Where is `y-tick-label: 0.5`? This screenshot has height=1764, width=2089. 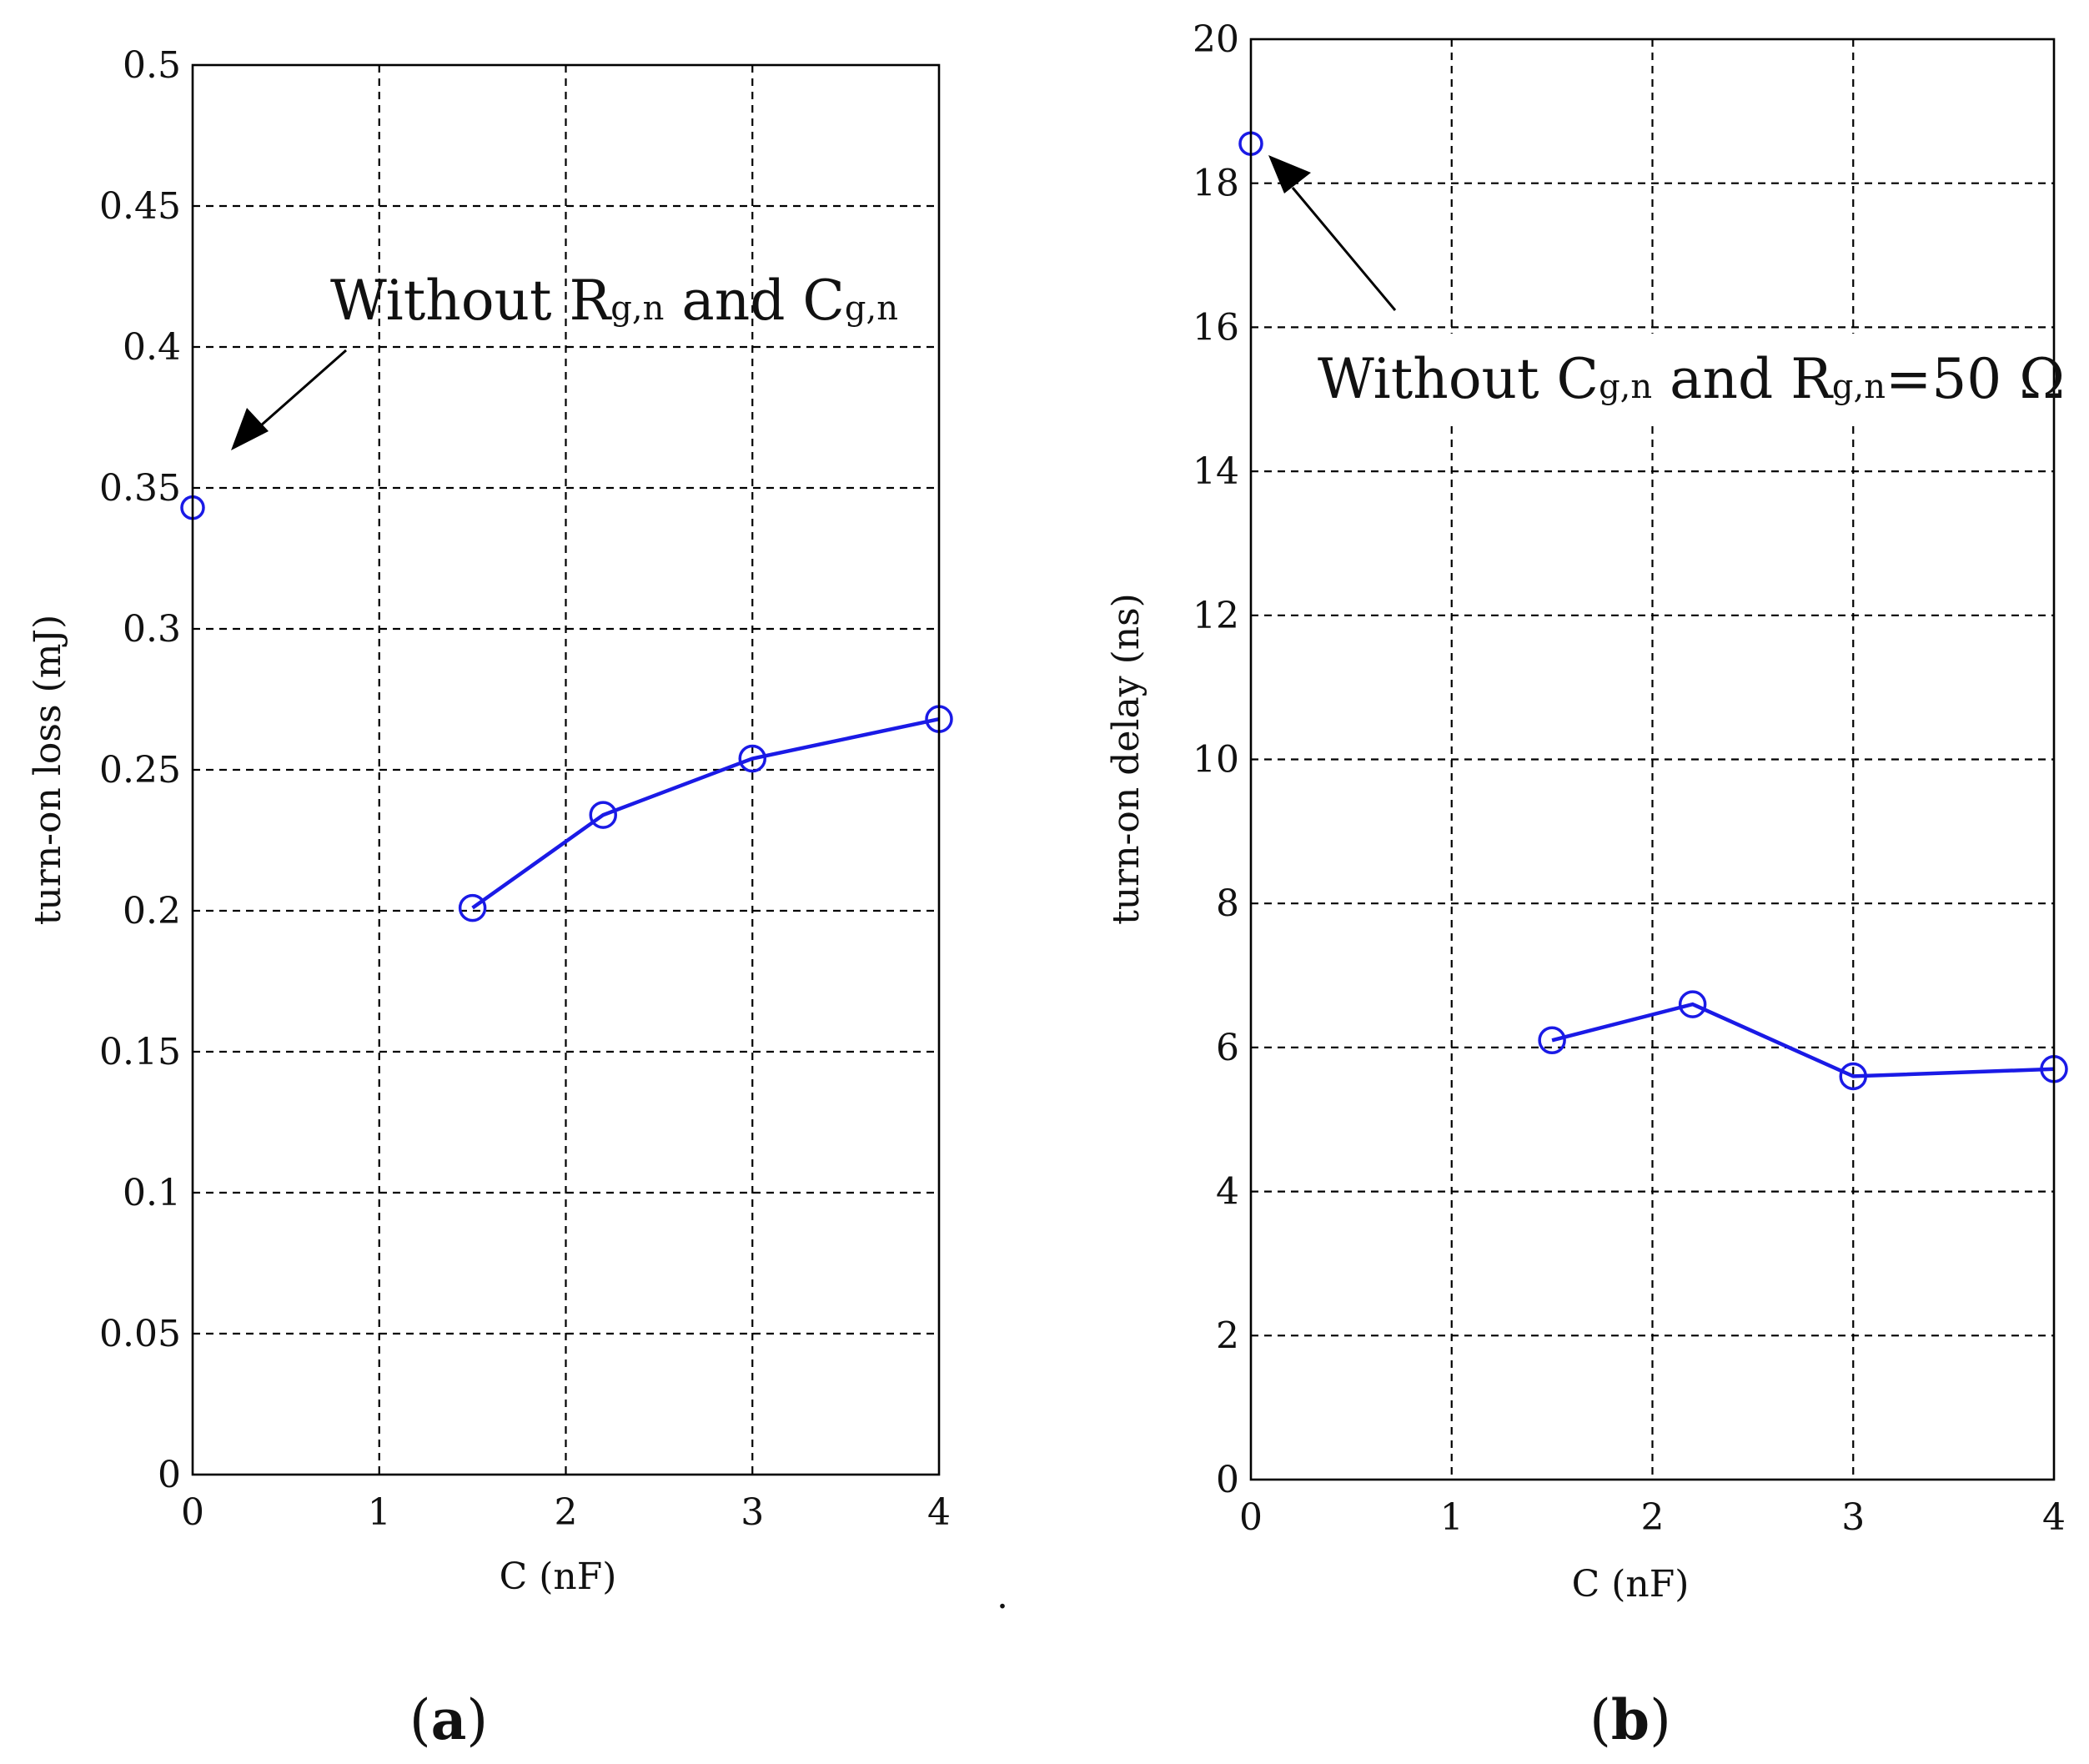 y-tick-label: 0.5 is located at coordinates (152, 65).